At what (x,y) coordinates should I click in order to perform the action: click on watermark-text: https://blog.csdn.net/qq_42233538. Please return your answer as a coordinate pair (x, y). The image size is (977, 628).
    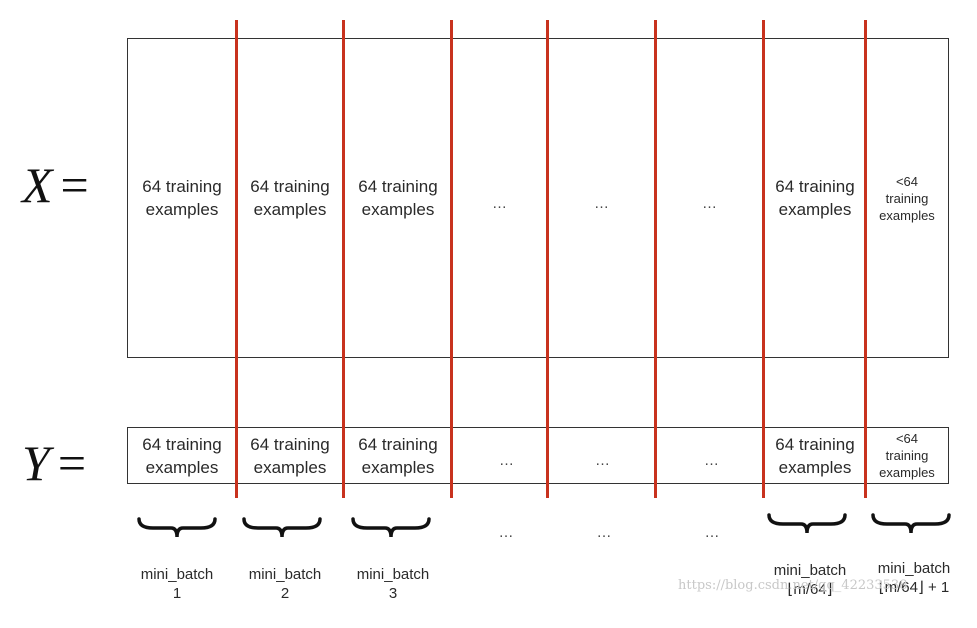
    Looking at the image, I should click on (793, 585).